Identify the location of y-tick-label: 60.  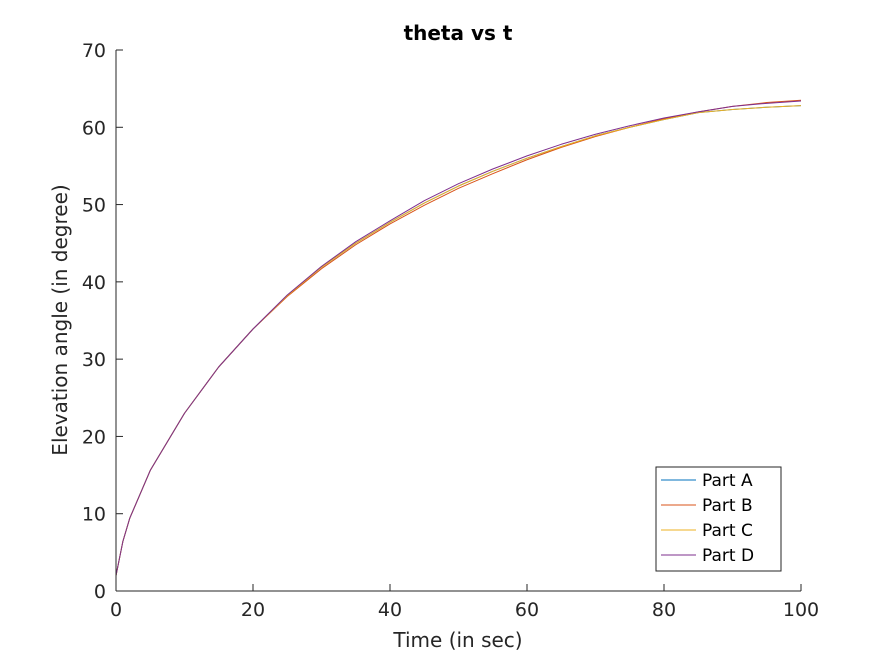
(94, 128).